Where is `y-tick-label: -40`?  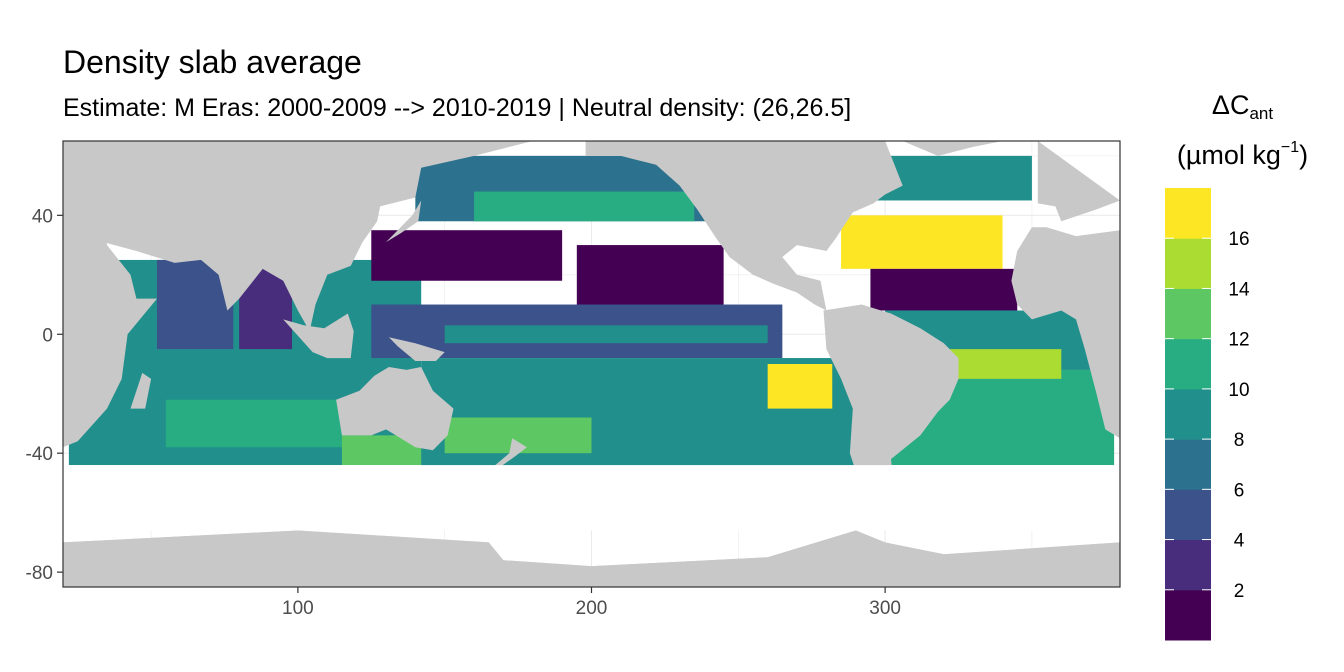
y-tick-label: -40 is located at coordinates (39, 454).